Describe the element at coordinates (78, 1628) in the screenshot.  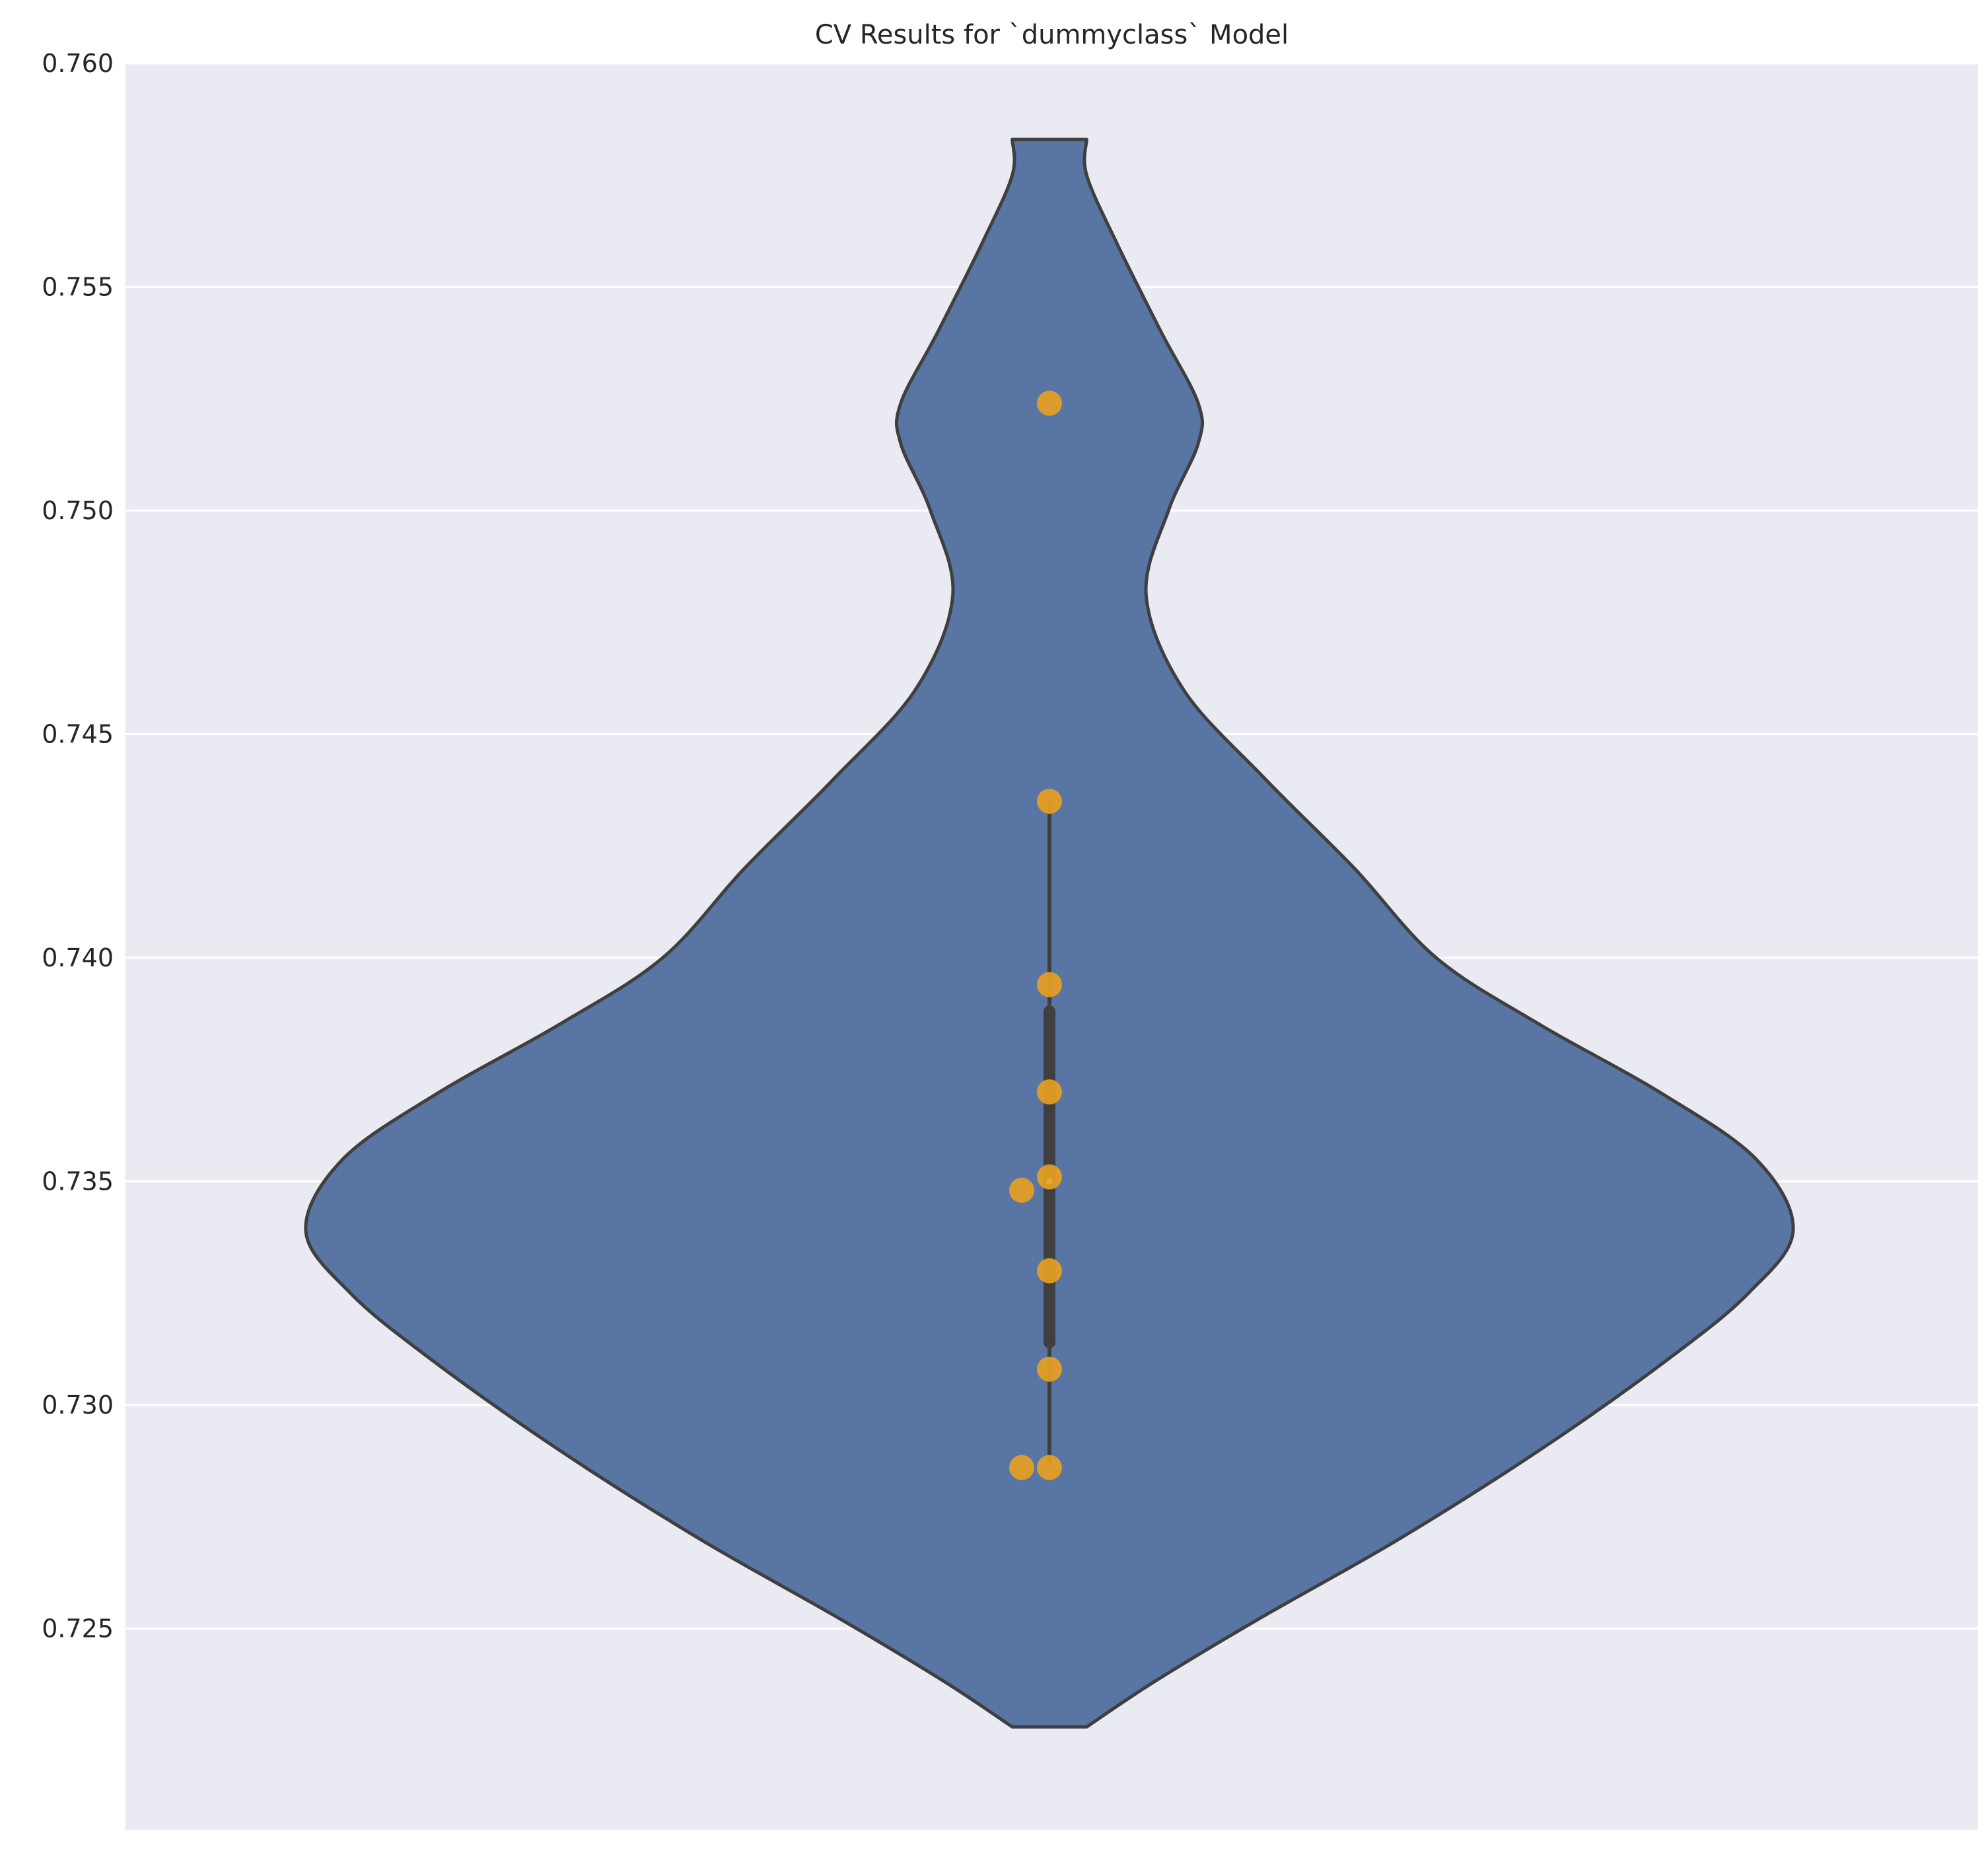
I see `y-tick-label: 0.725` at that location.